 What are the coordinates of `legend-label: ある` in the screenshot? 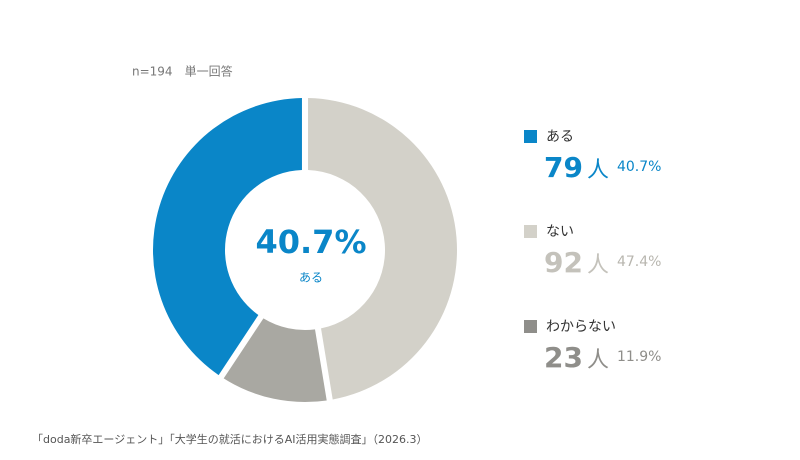 It's located at (560, 137).